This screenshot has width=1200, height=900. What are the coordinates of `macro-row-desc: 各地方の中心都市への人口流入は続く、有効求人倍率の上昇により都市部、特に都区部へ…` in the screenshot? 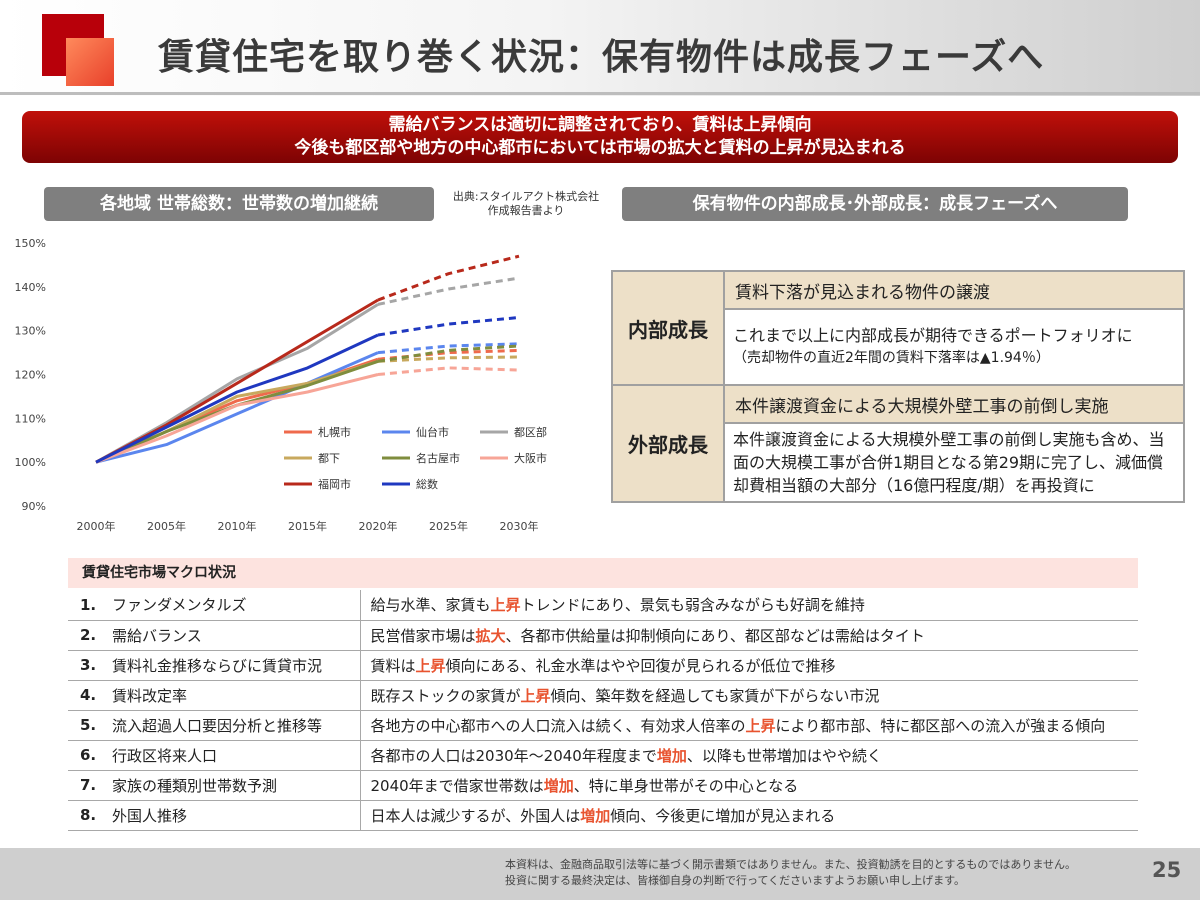 It's located at (749, 725).